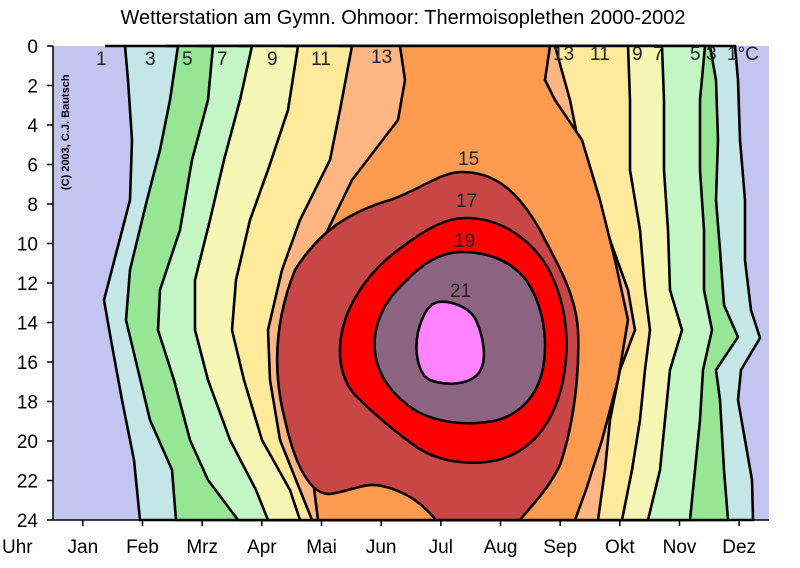 This screenshot has width=800, height=568. I want to click on contour-label: 19, so click(464, 241).